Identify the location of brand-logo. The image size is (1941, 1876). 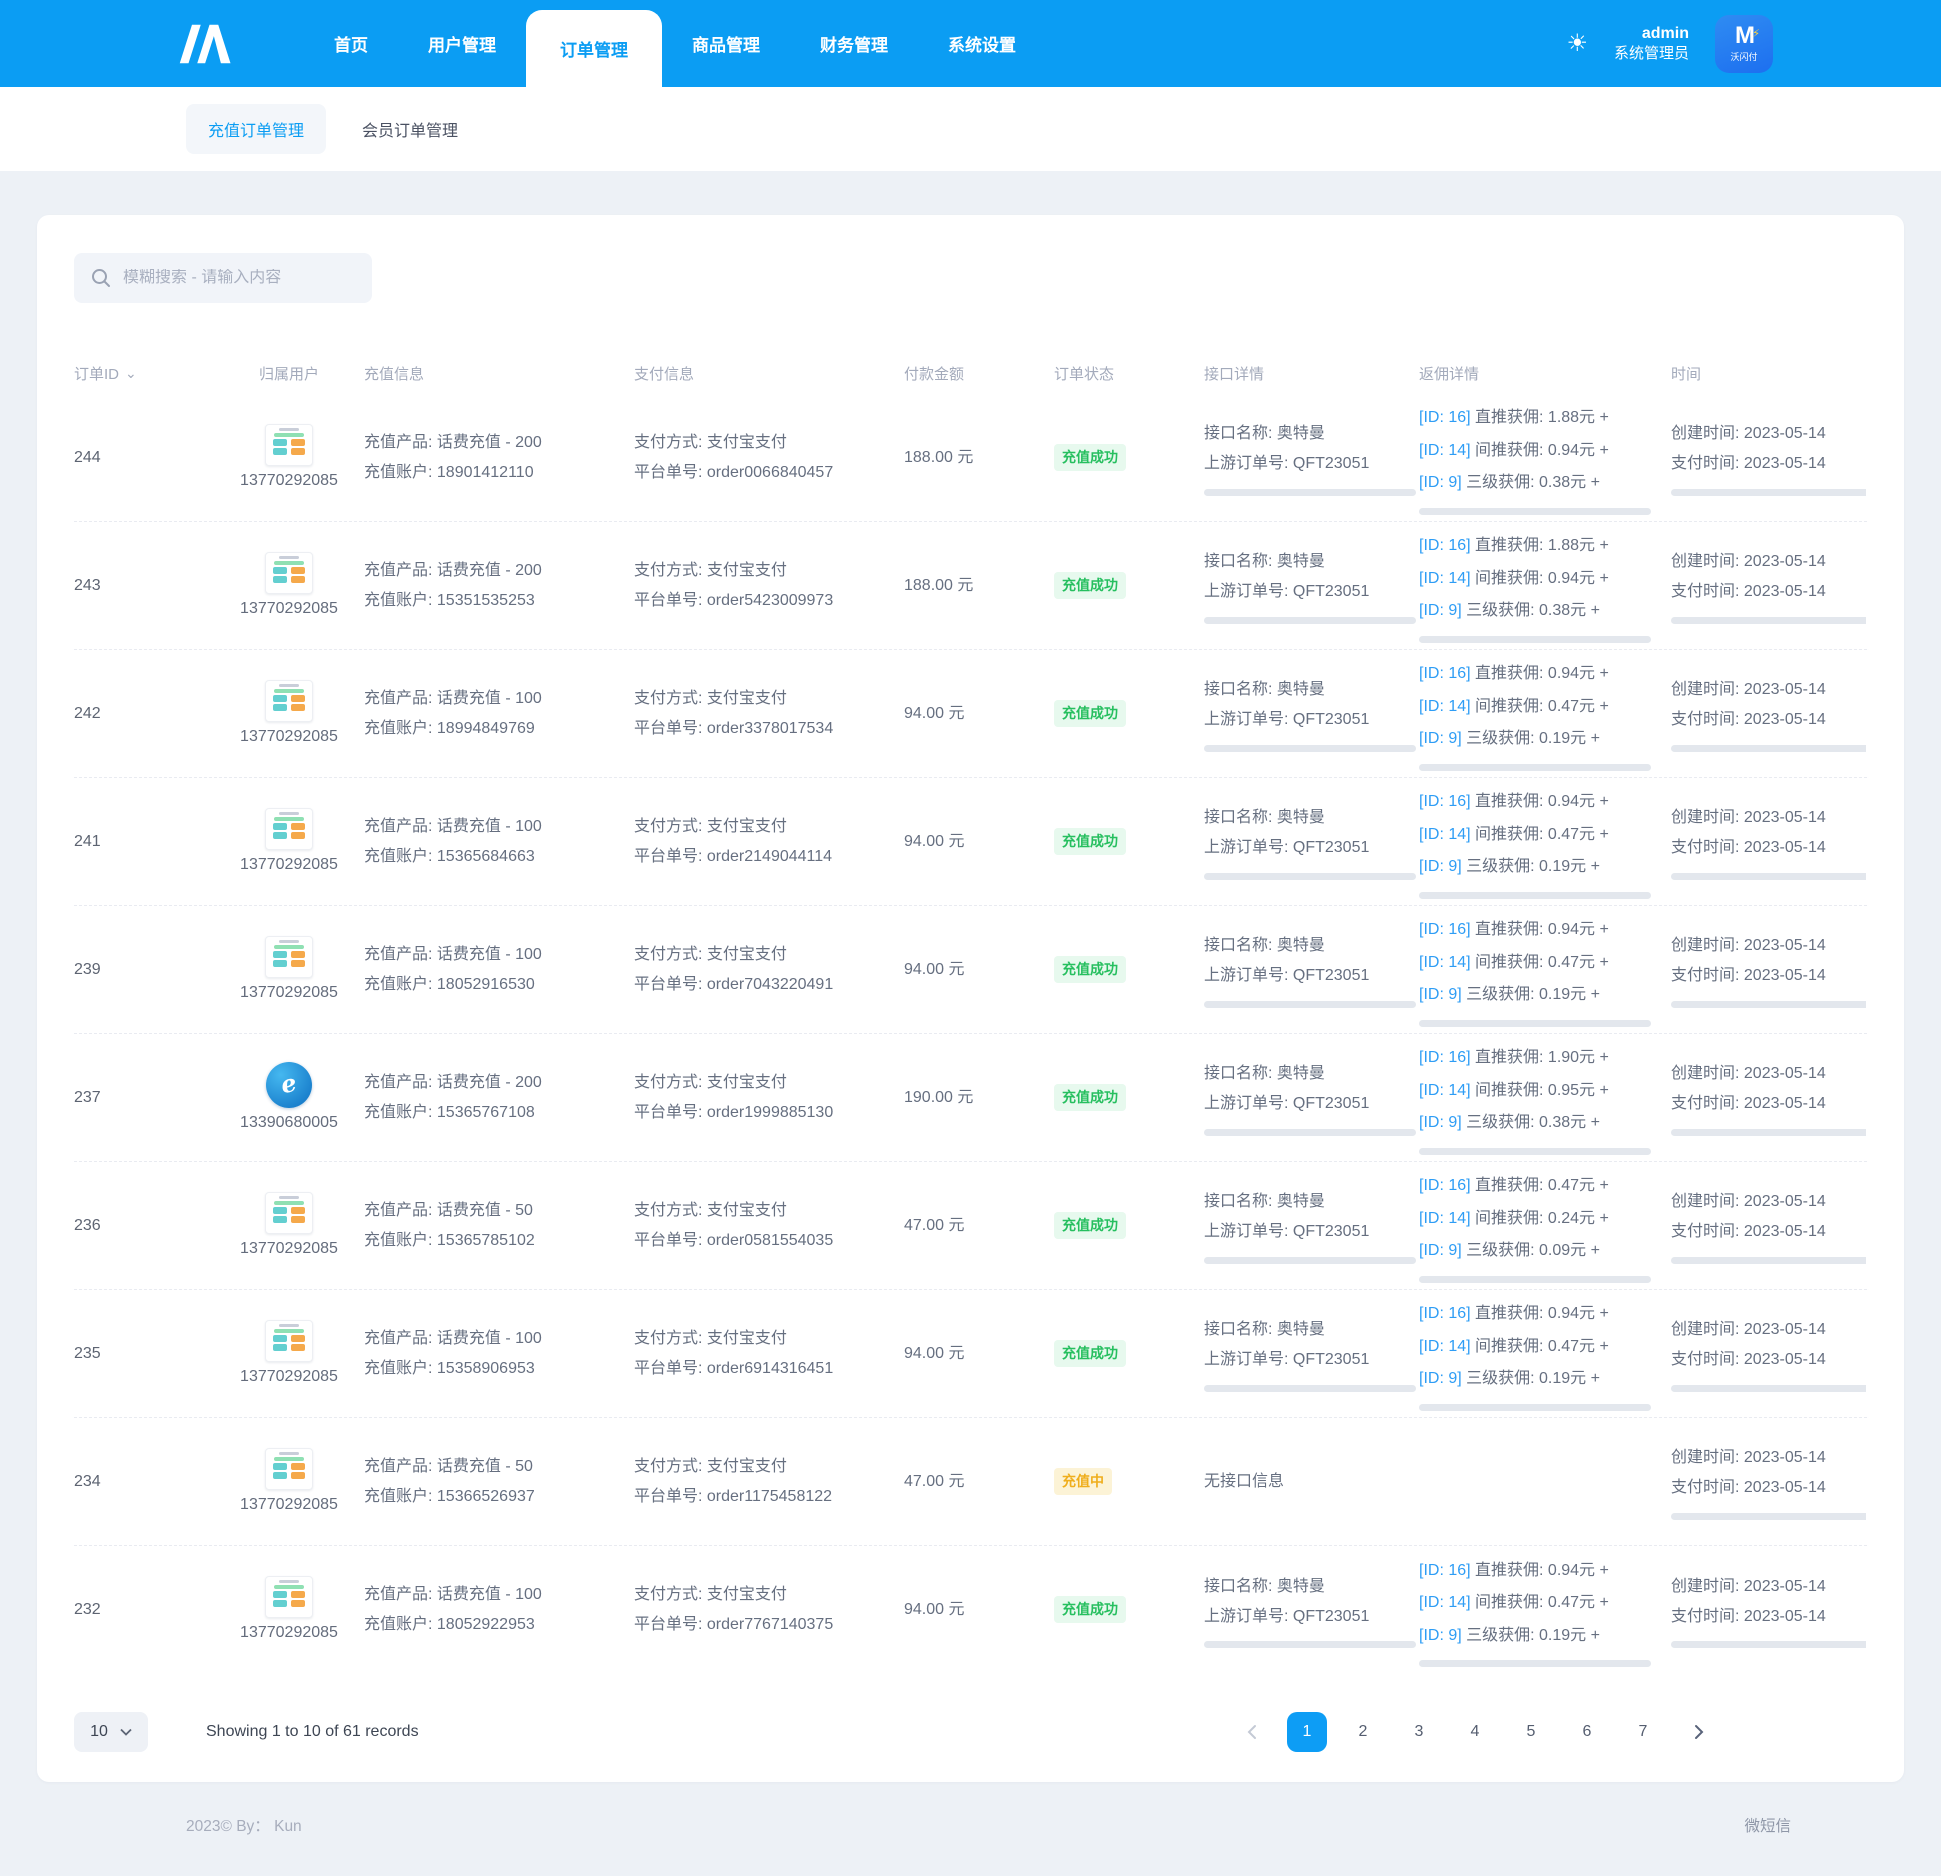
(206, 43).